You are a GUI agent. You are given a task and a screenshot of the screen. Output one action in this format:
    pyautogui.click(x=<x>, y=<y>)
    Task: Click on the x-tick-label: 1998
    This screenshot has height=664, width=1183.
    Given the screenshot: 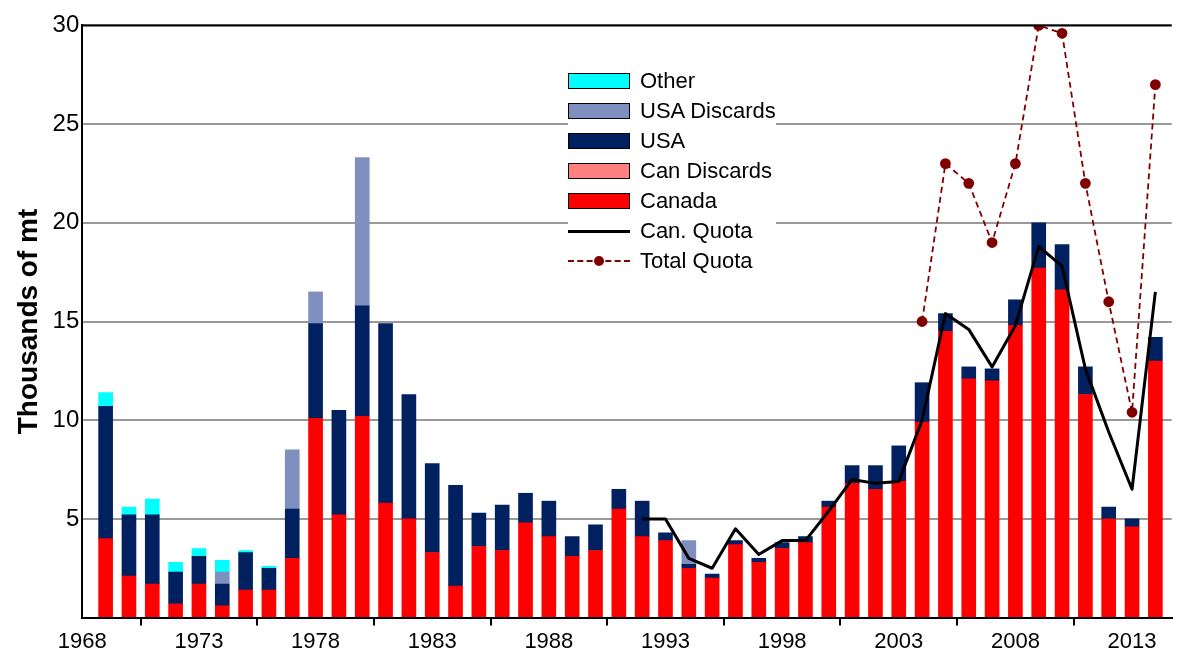 What is the action you would take?
    pyautogui.click(x=782, y=640)
    